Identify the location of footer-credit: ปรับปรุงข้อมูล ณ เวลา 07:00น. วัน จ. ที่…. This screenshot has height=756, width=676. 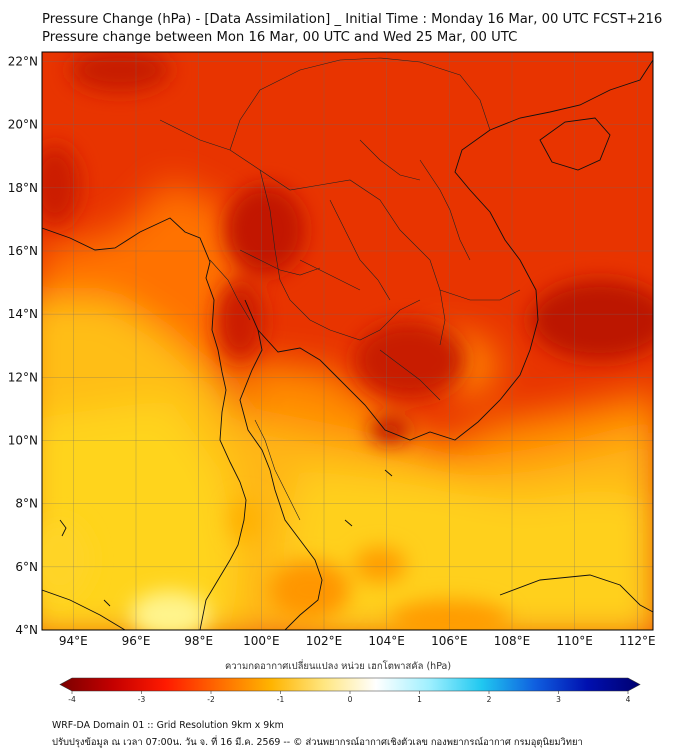
(317, 742).